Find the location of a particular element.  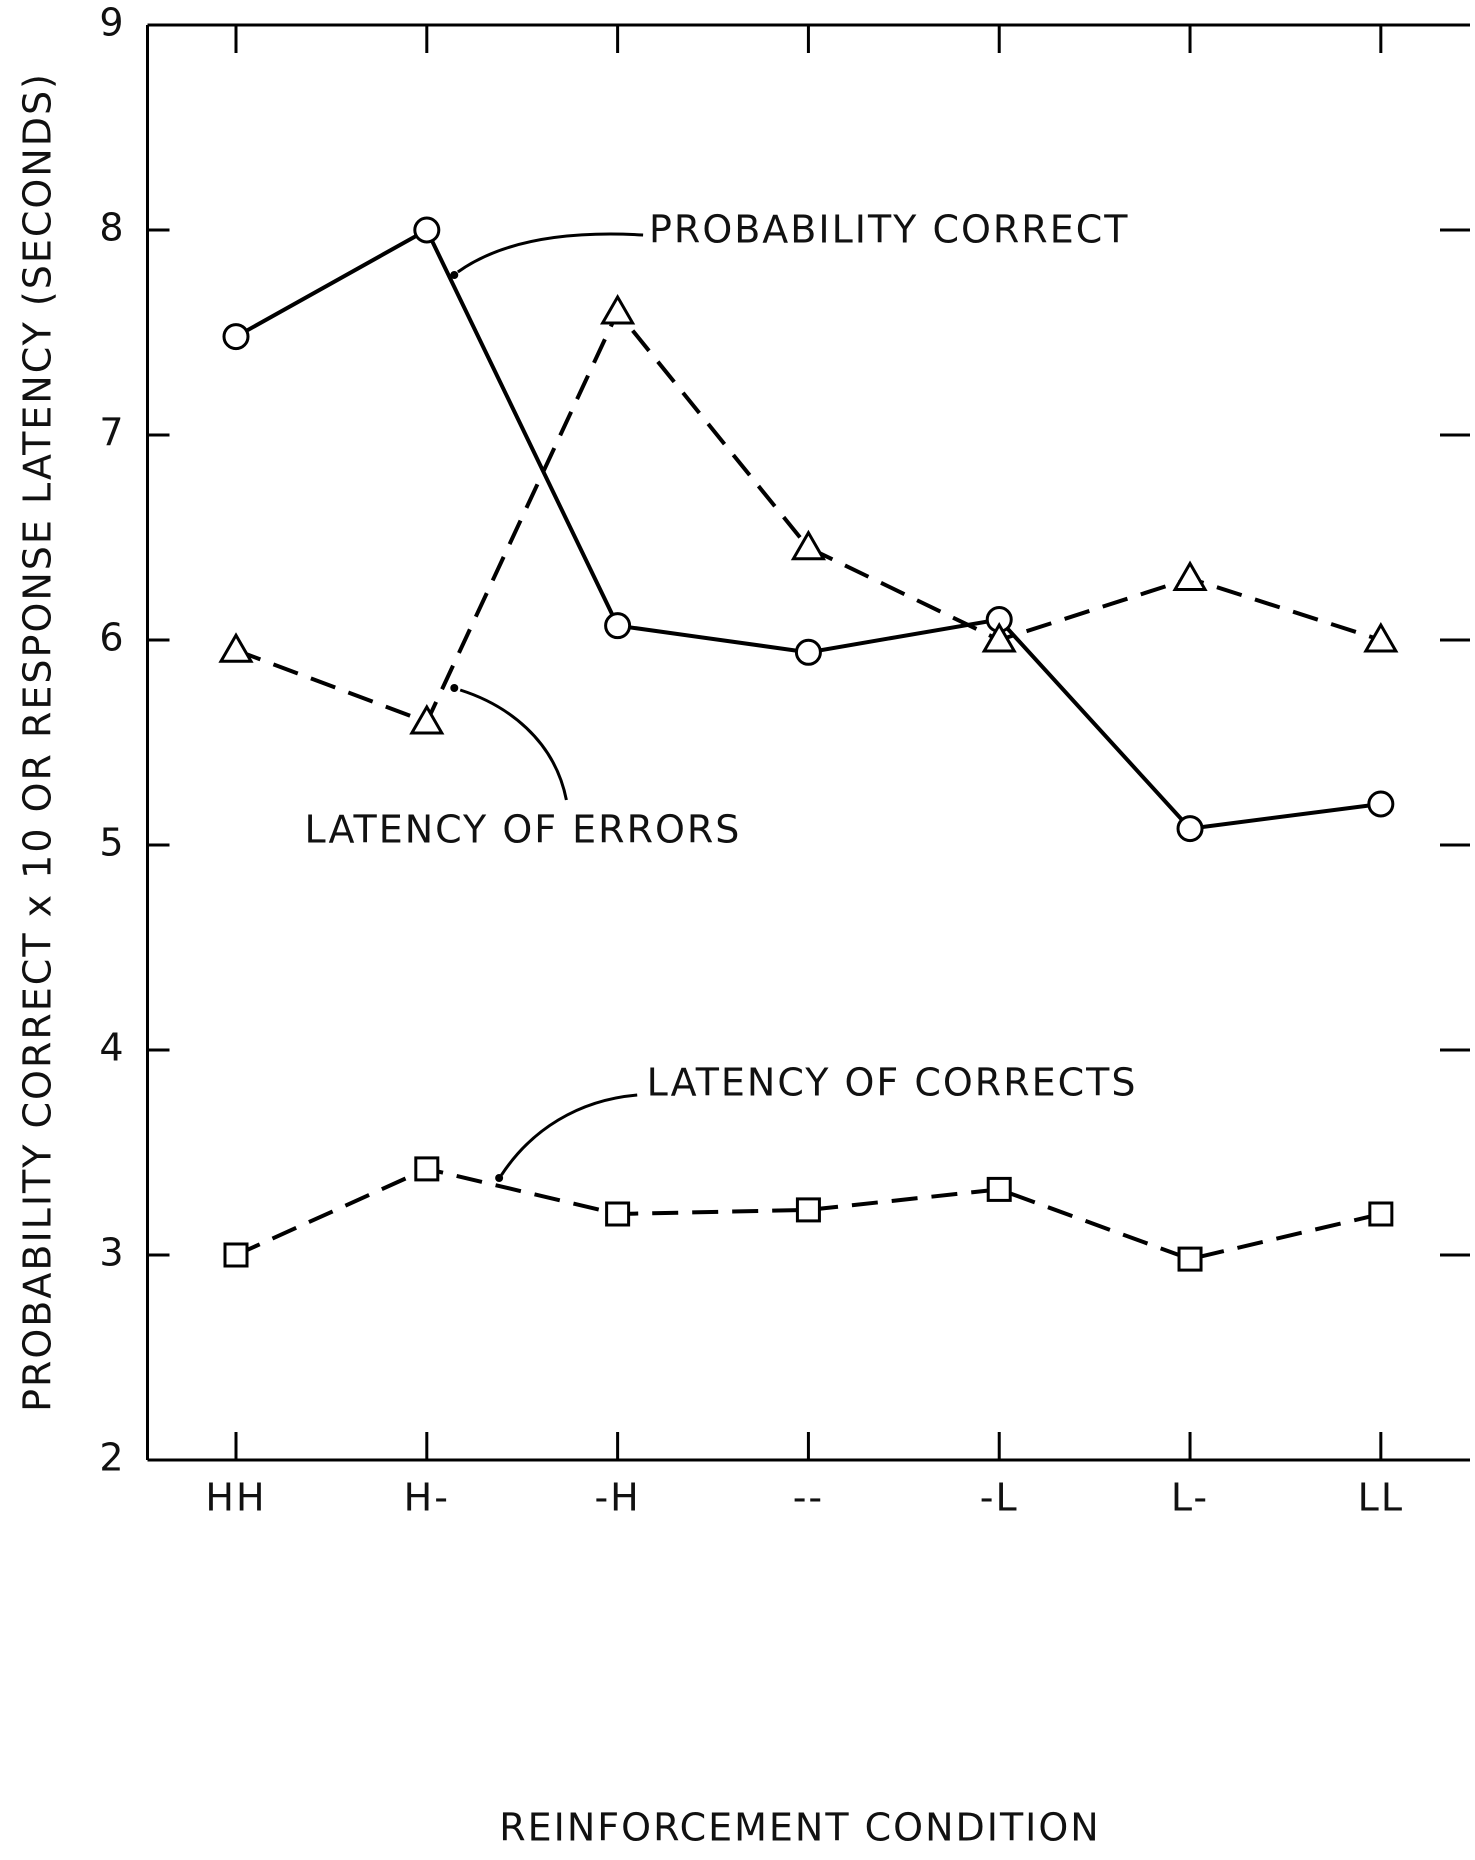

annotation: LATENCY OF CORRECTS is located at coordinates (892, 1083).